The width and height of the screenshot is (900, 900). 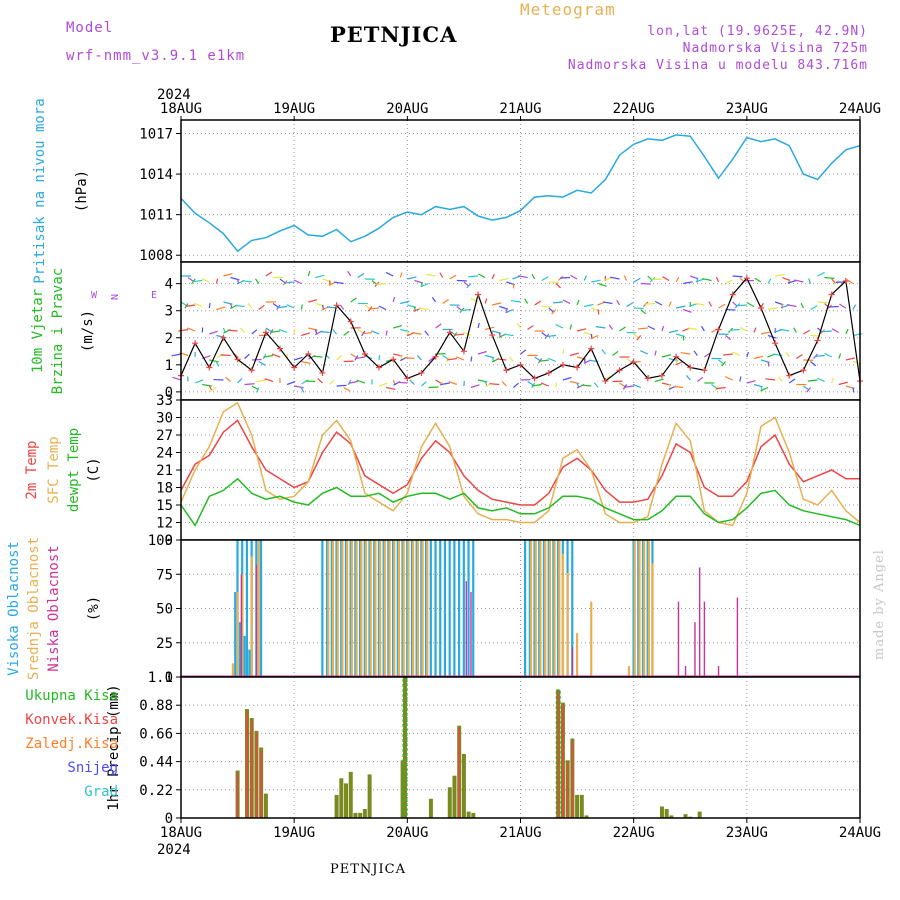 What do you see at coordinates (156, 734) in the screenshot?
I see `y-tick-label: 0.66` at bounding box center [156, 734].